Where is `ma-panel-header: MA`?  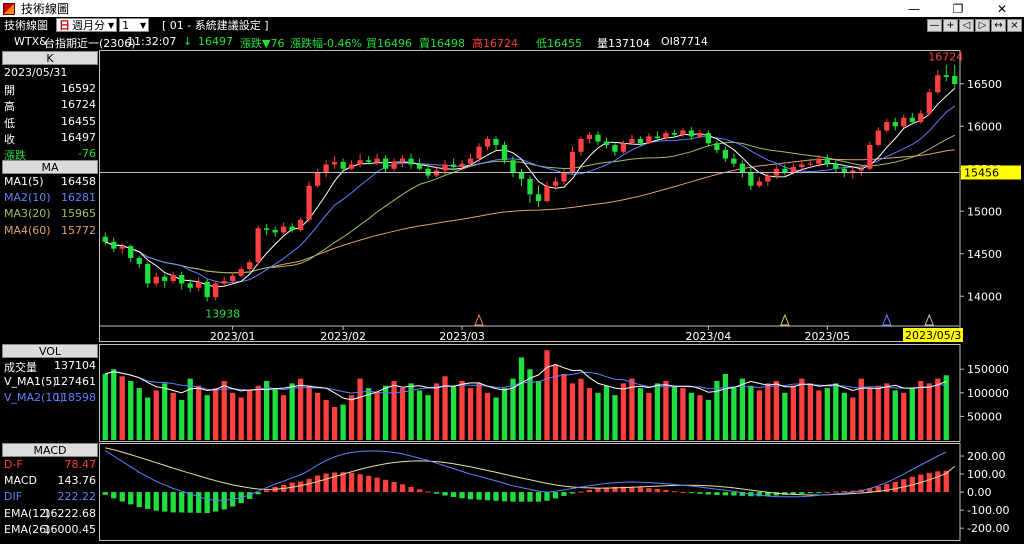
ma-panel-header: MA is located at coordinates (50, 167).